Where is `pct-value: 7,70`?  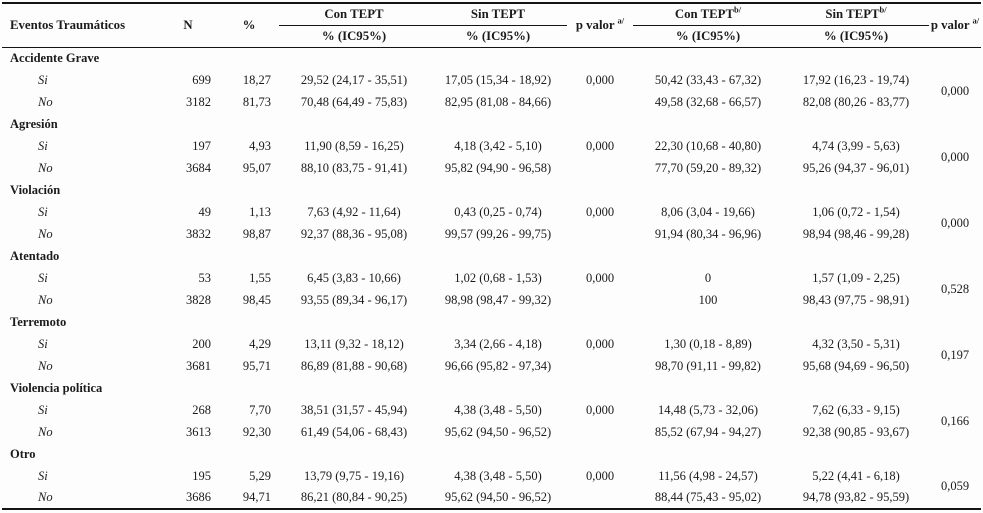
pct-value: 7,70 is located at coordinates (260, 409).